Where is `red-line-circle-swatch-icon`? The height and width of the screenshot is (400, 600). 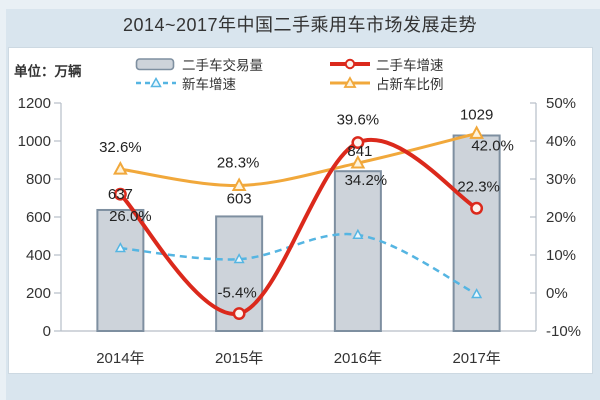 red-line-circle-swatch-icon is located at coordinates (350, 63).